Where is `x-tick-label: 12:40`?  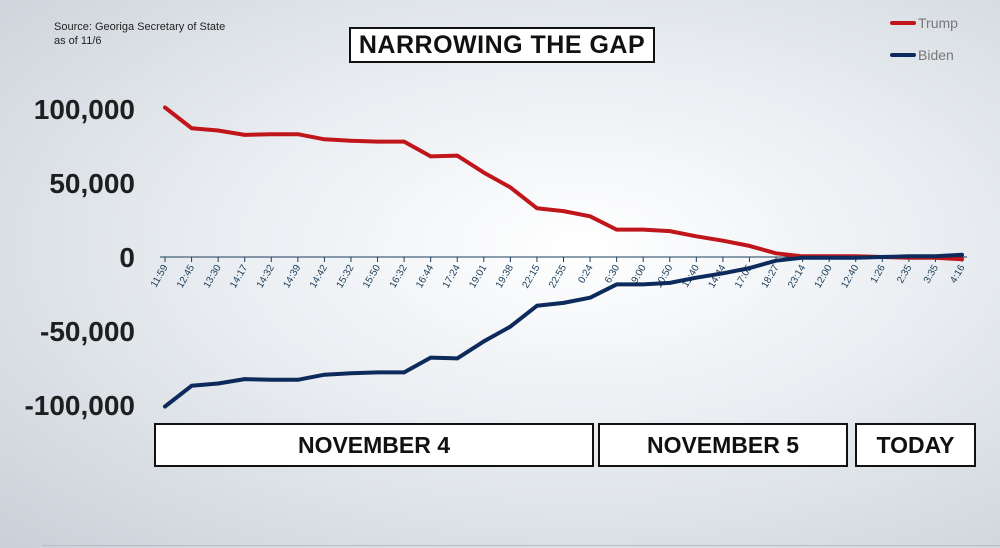
x-tick-label: 12:40 is located at coordinates (850, 277).